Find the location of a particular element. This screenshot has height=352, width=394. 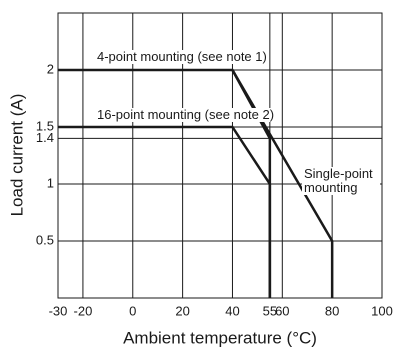

y-axis-title: Load current (A) is located at coordinates (16, 155).